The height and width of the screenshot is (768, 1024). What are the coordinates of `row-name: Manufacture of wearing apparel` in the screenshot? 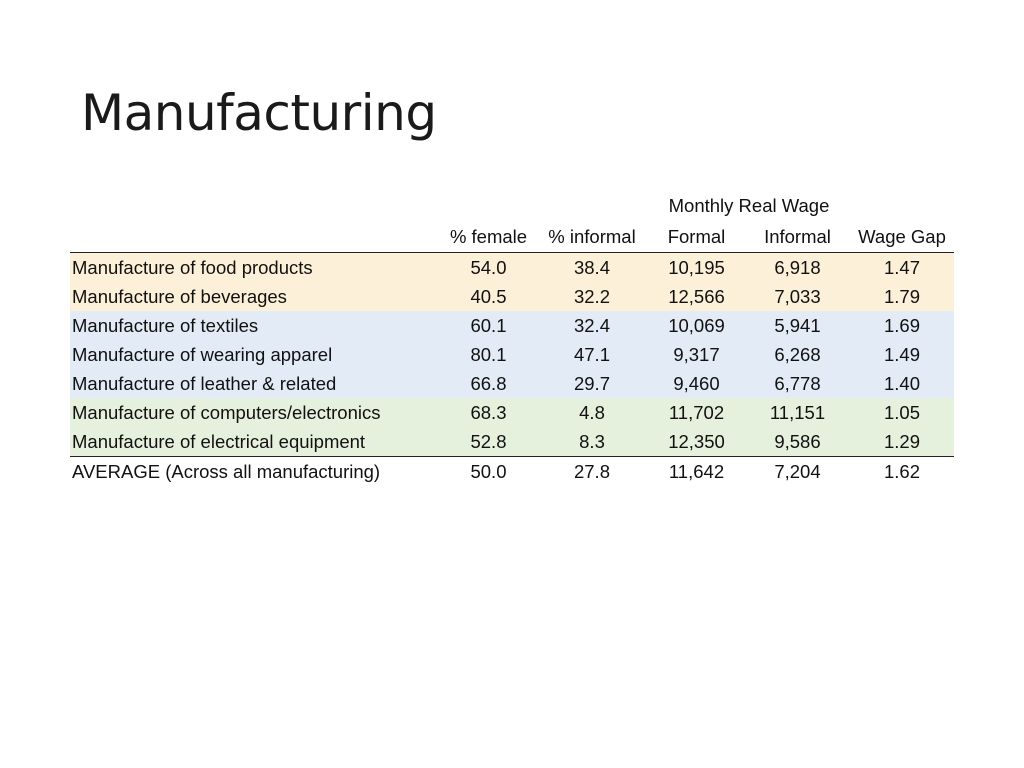 It's located at (255, 354).